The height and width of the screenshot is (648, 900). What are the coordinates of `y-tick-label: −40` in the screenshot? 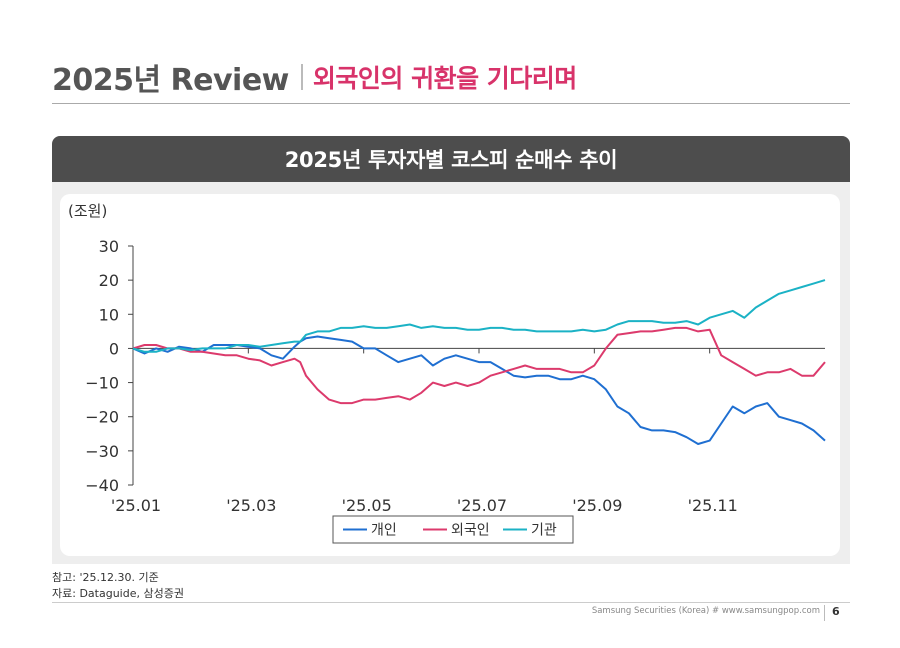 It's located at (102, 485).